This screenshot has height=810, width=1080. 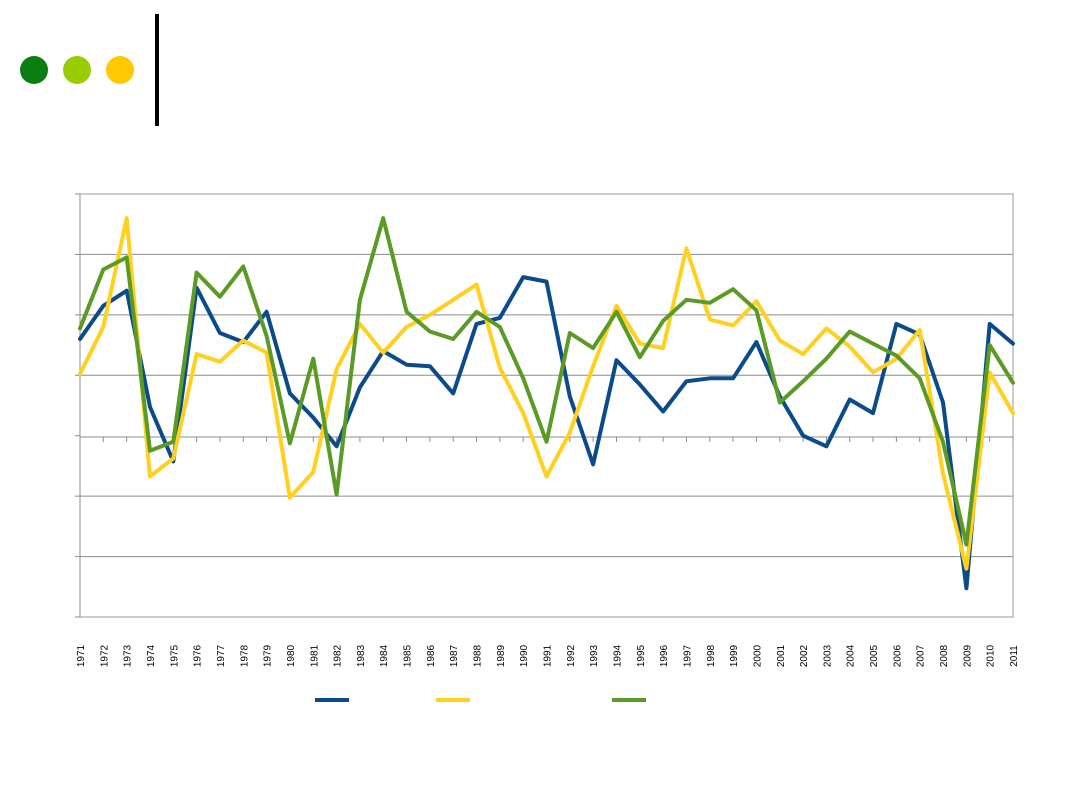 I want to click on title-divider, so click(x=157, y=70).